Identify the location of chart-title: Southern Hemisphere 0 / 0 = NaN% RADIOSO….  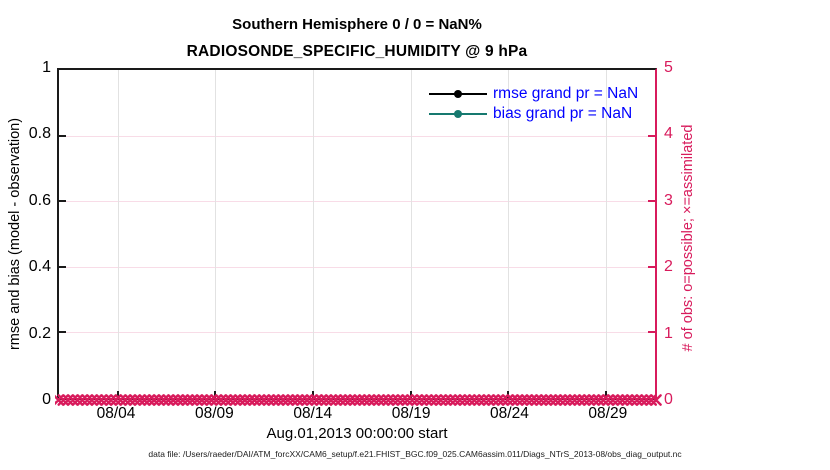
(357, 38).